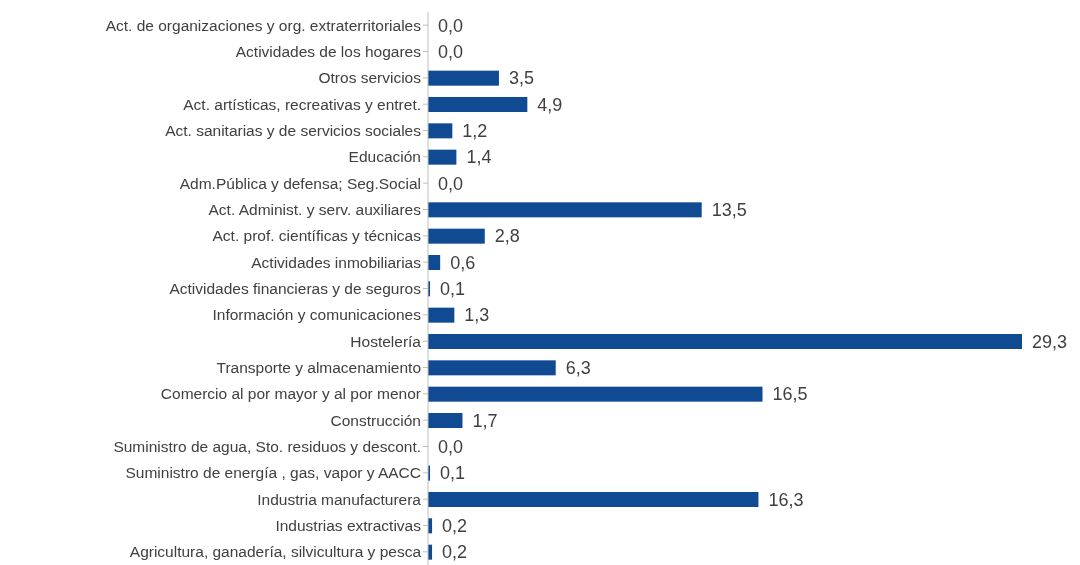 The image size is (1080, 565). I want to click on data-label: 1,3, so click(477, 315).